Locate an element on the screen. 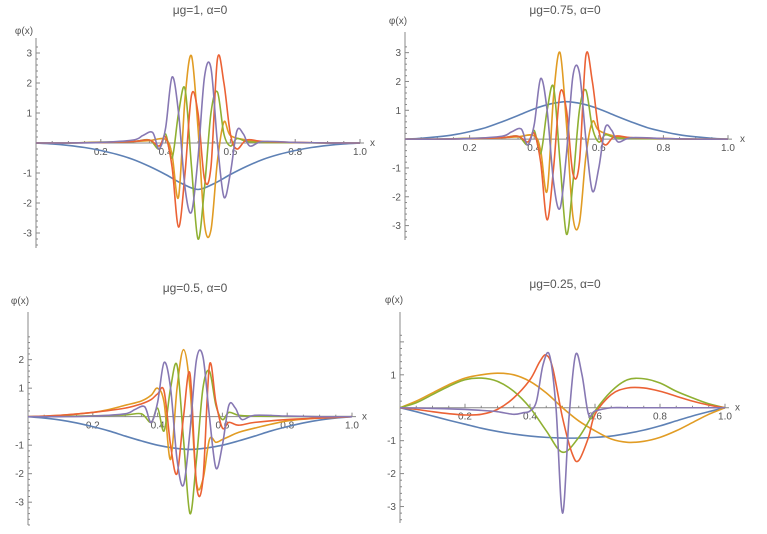  chart-title: μg=0.5, α=0 is located at coordinates (195, 288).